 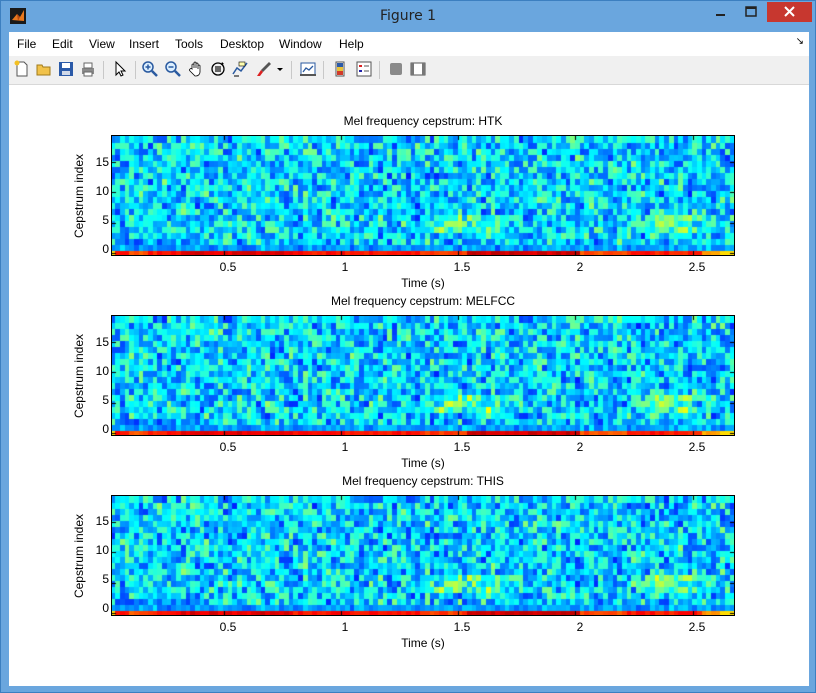 I want to click on matlab-logo-icon, so click(x=18, y=16).